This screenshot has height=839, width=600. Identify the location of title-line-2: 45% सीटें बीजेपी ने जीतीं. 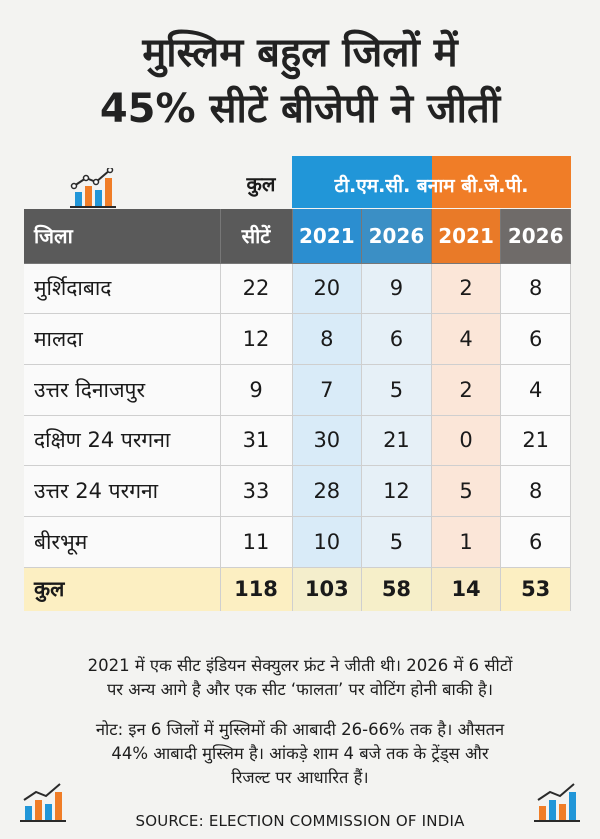
(300, 109).